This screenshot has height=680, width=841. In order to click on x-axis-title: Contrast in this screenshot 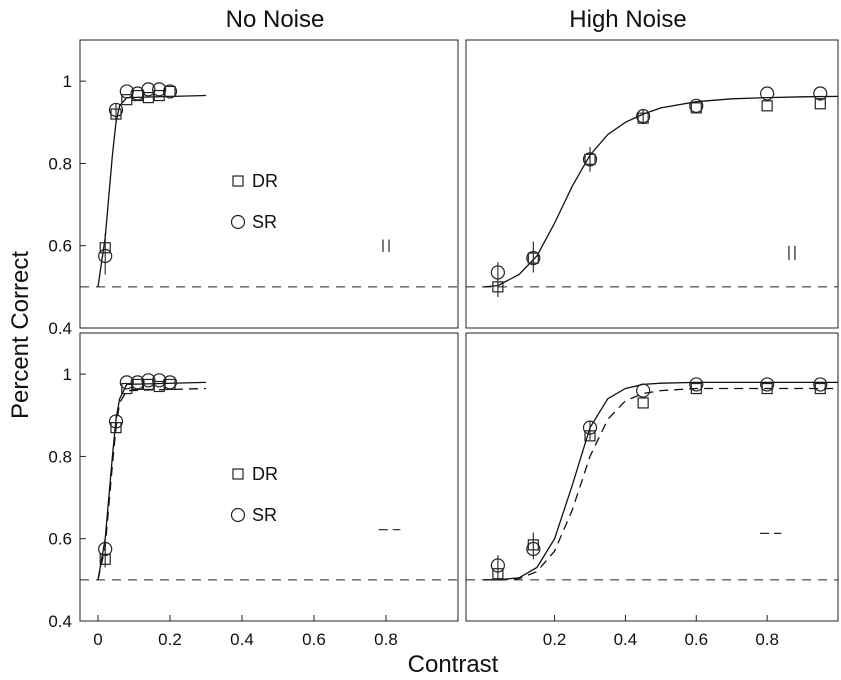, I will do `click(453, 664)`.